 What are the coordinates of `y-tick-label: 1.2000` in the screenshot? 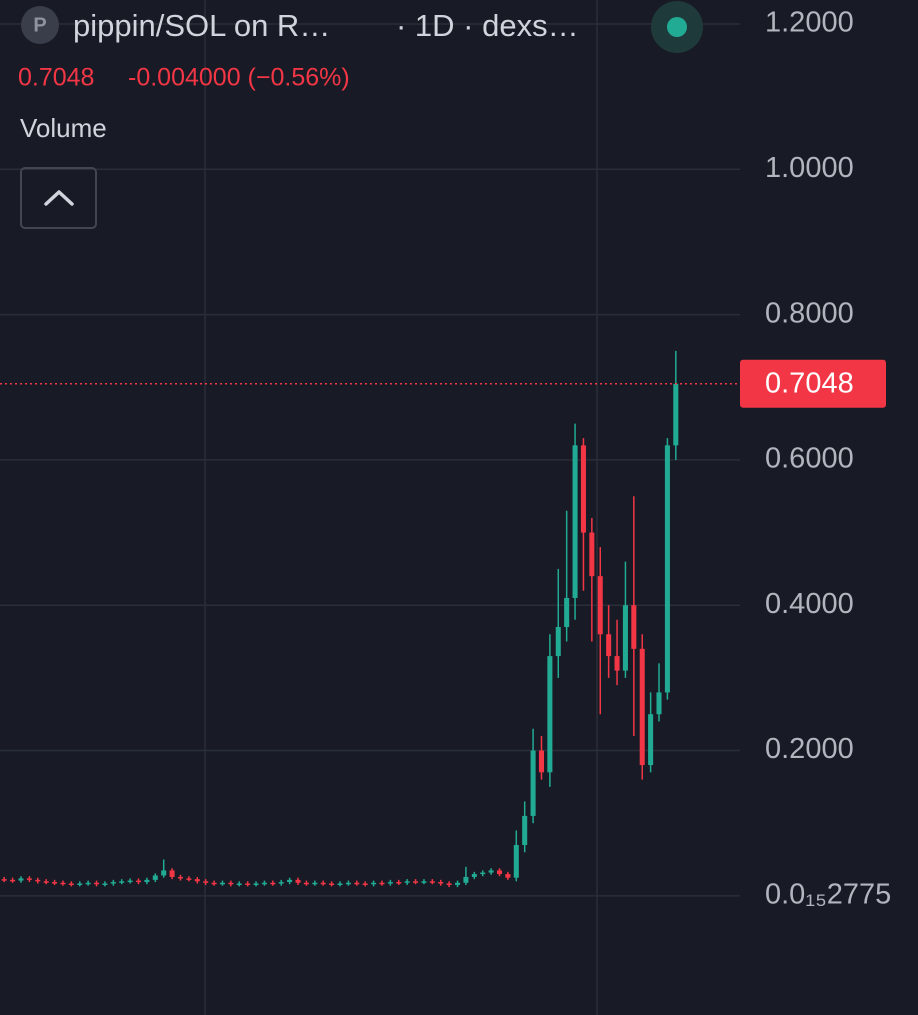 It's located at (809, 23).